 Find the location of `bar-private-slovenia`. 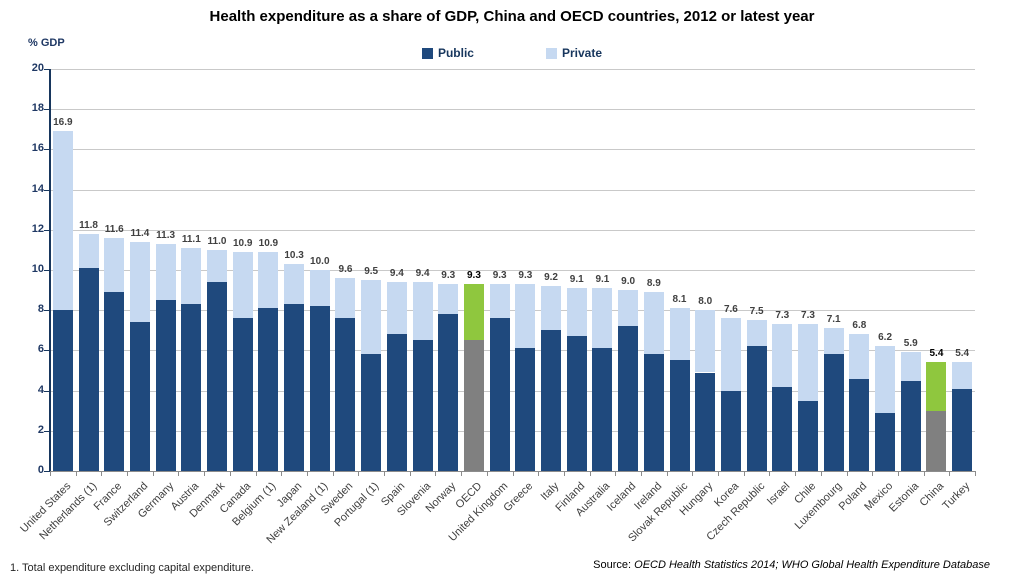

bar-private-slovenia is located at coordinates (422, 311).